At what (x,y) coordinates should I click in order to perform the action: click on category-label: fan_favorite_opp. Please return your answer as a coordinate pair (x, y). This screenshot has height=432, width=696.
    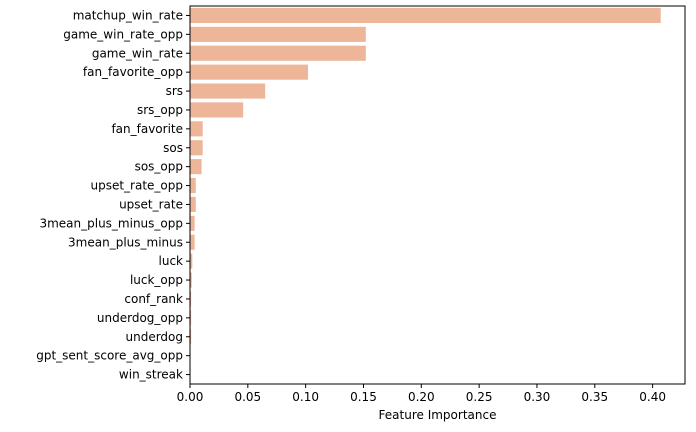
    Looking at the image, I should click on (133, 72).